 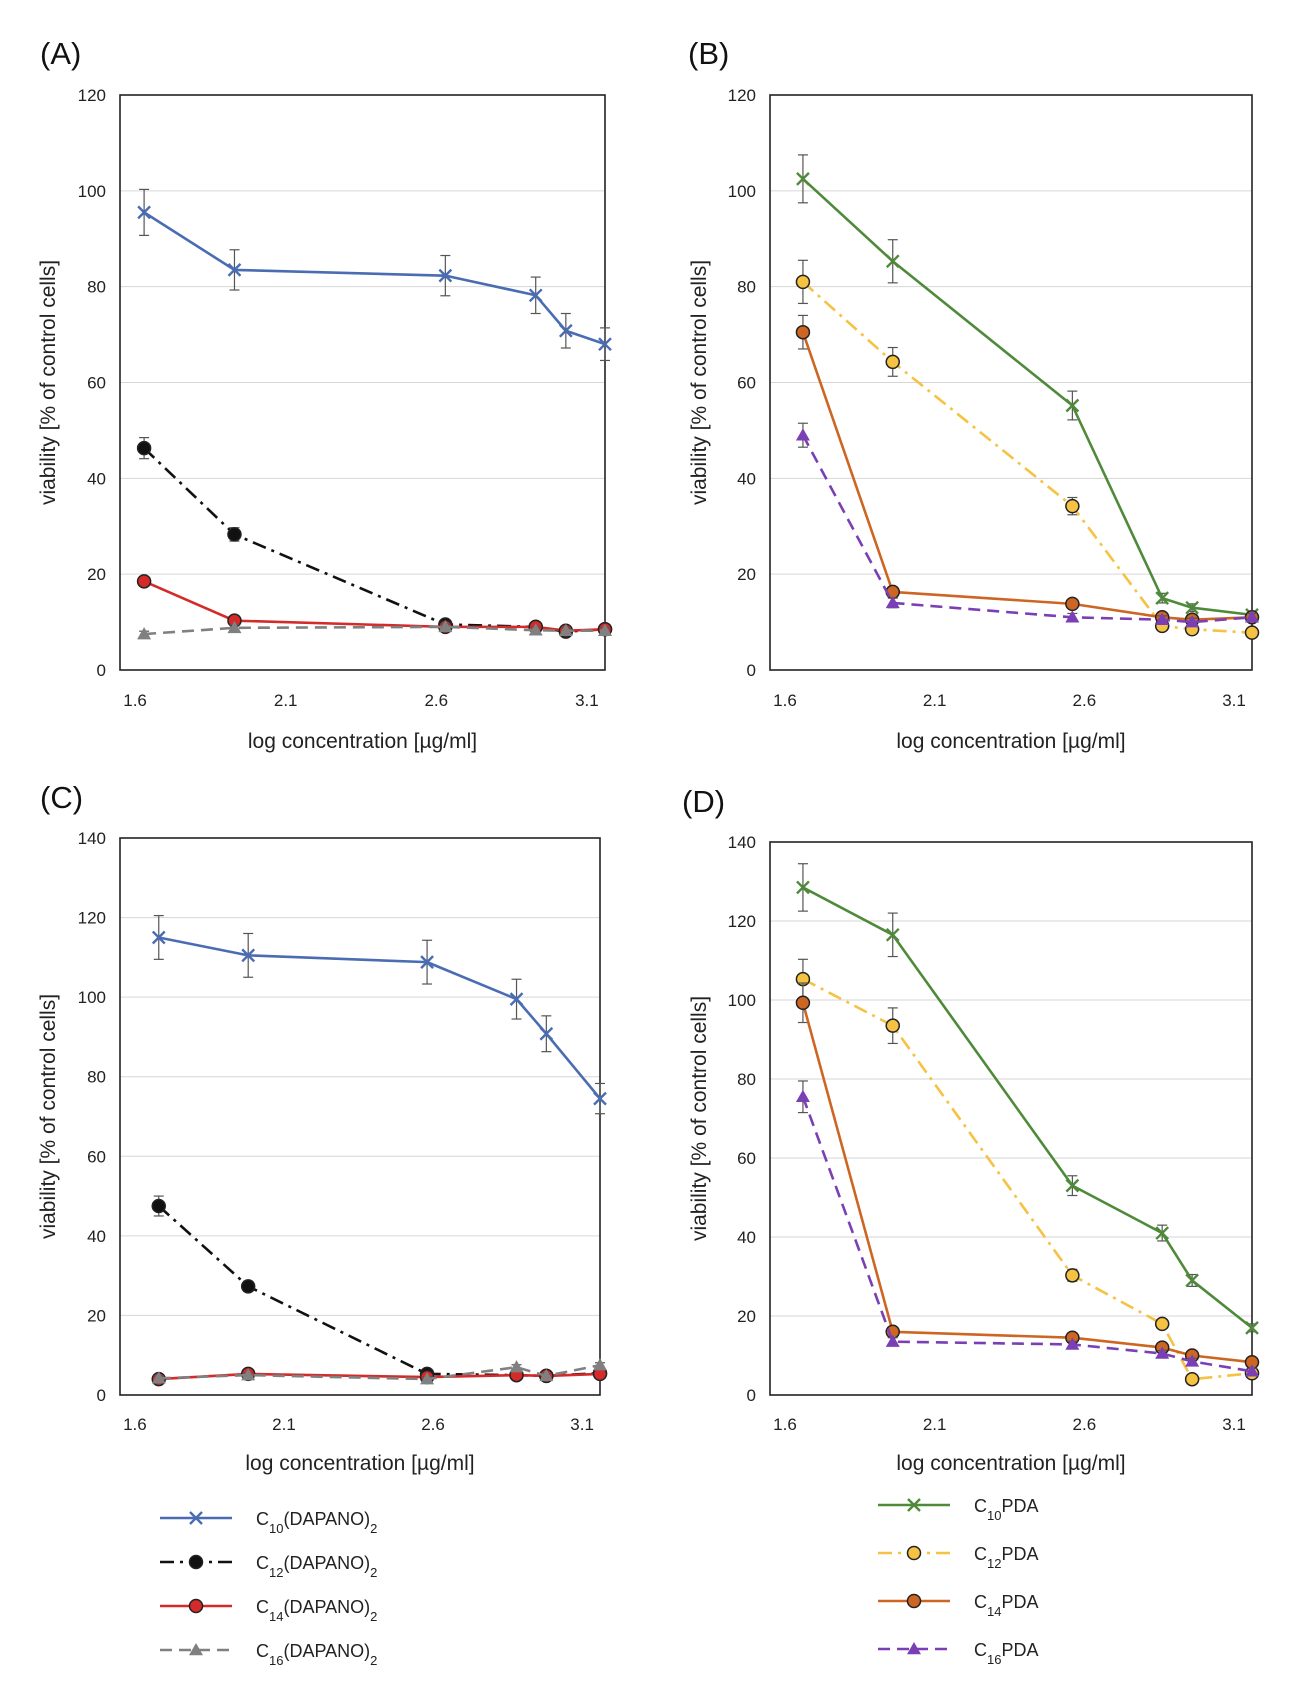 What do you see at coordinates (958, 1653) in the screenshot?
I see `legend-item: C16PDA` at bounding box center [958, 1653].